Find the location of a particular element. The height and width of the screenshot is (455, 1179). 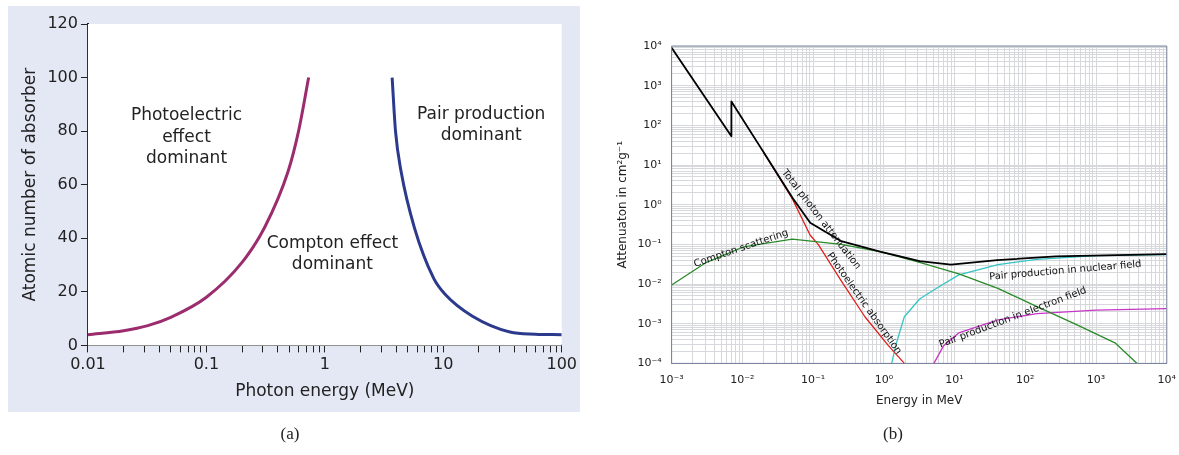

x-tick-label: 100 is located at coordinates (561, 364).